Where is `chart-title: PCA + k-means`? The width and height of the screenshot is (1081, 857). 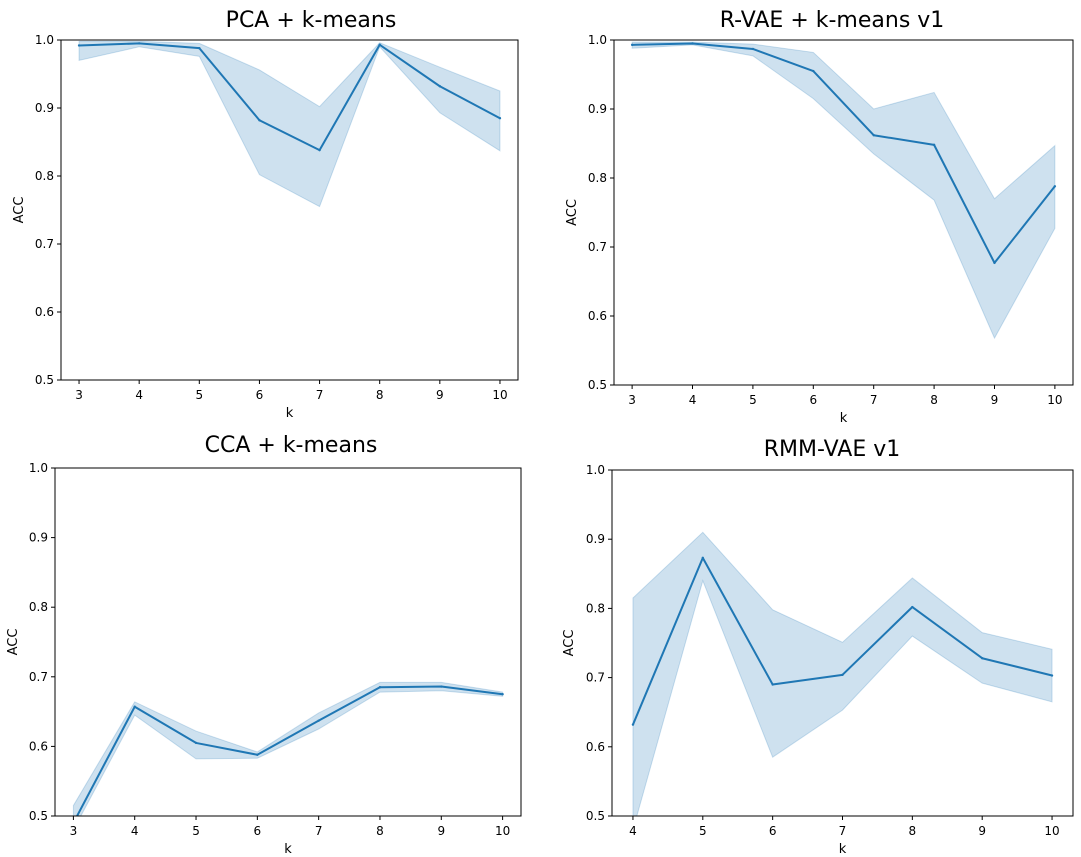 chart-title: PCA + k-means is located at coordinates (311, 20).